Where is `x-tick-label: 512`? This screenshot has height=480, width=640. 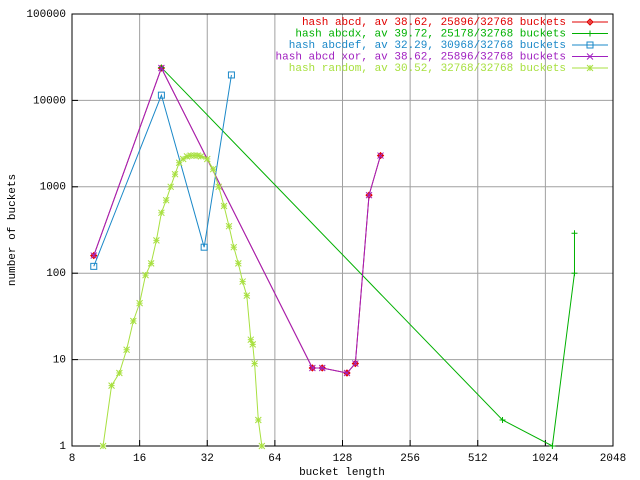
x-tick-label: 512 is located at coordinates (478, 459).